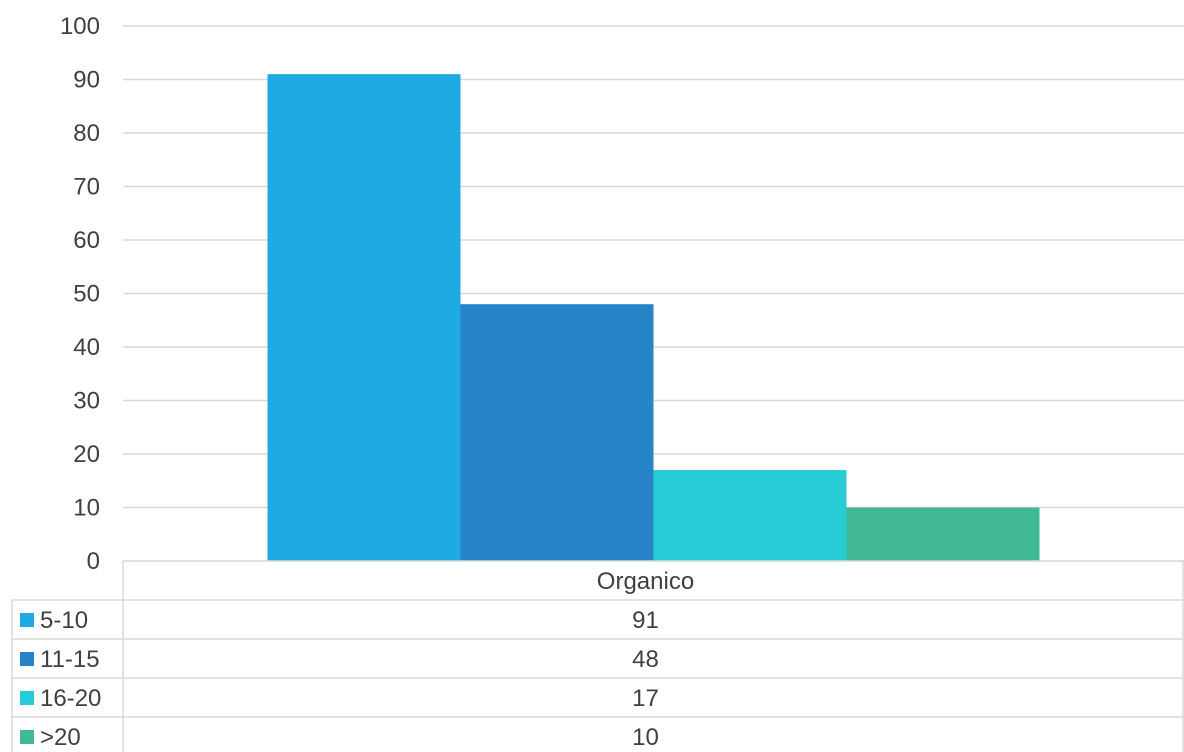  What do you see at coordinates (645, 698) in the screenshot?
I see `data-value: 17` at bounding box center [645, 698].